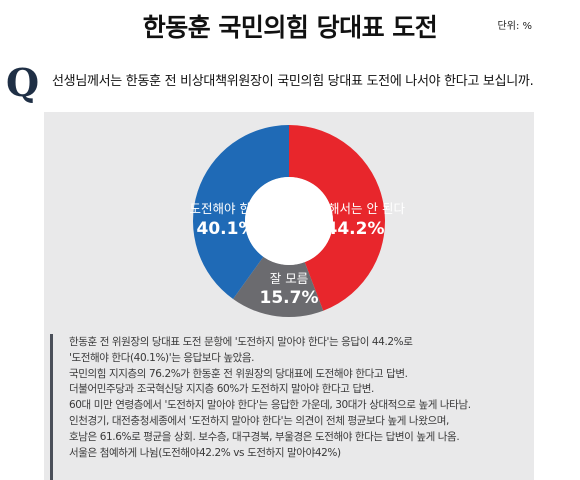 This screenshot has height=480, width=580. I want to click on note-line: 서울은 첨예하게 나뉨(도전해야42.2% vs 도전하지 말아야42%), so click(205, 452).